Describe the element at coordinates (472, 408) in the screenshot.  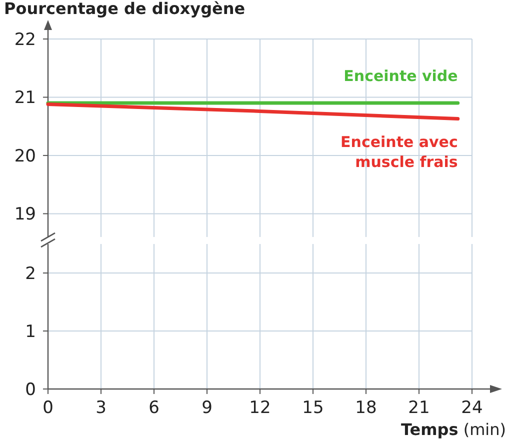
I see `x-tick-label: 24` at that location.